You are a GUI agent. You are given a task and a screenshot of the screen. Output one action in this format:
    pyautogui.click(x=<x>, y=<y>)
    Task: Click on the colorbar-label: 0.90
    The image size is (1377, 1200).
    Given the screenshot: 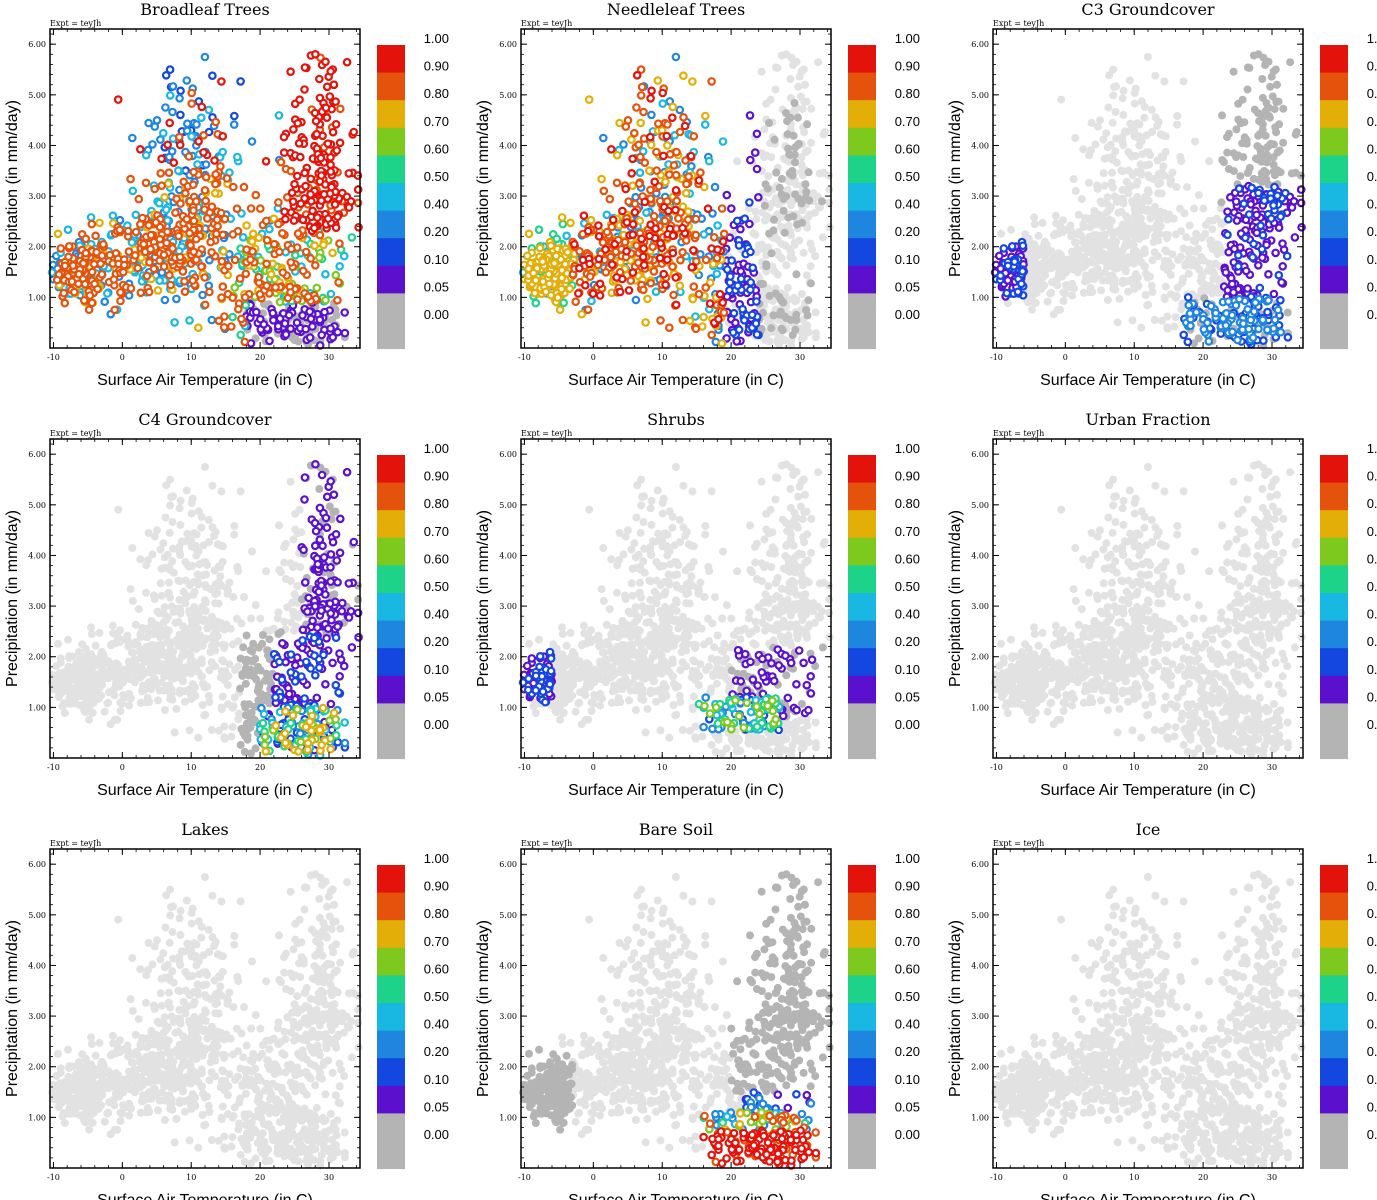 What is the action you would take?
    pyautogui.click(x=1372, y=66)
    